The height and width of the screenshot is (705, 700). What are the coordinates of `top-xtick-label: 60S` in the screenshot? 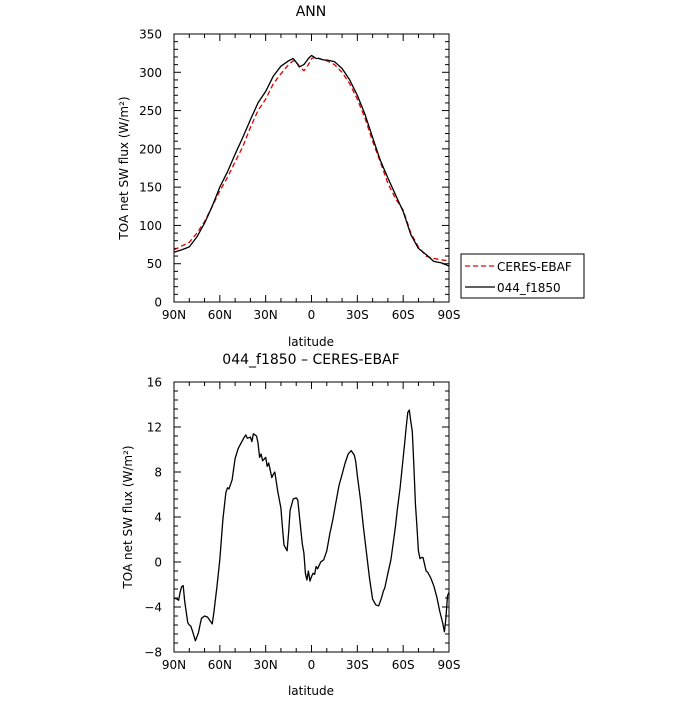 It's located at (403, 315).